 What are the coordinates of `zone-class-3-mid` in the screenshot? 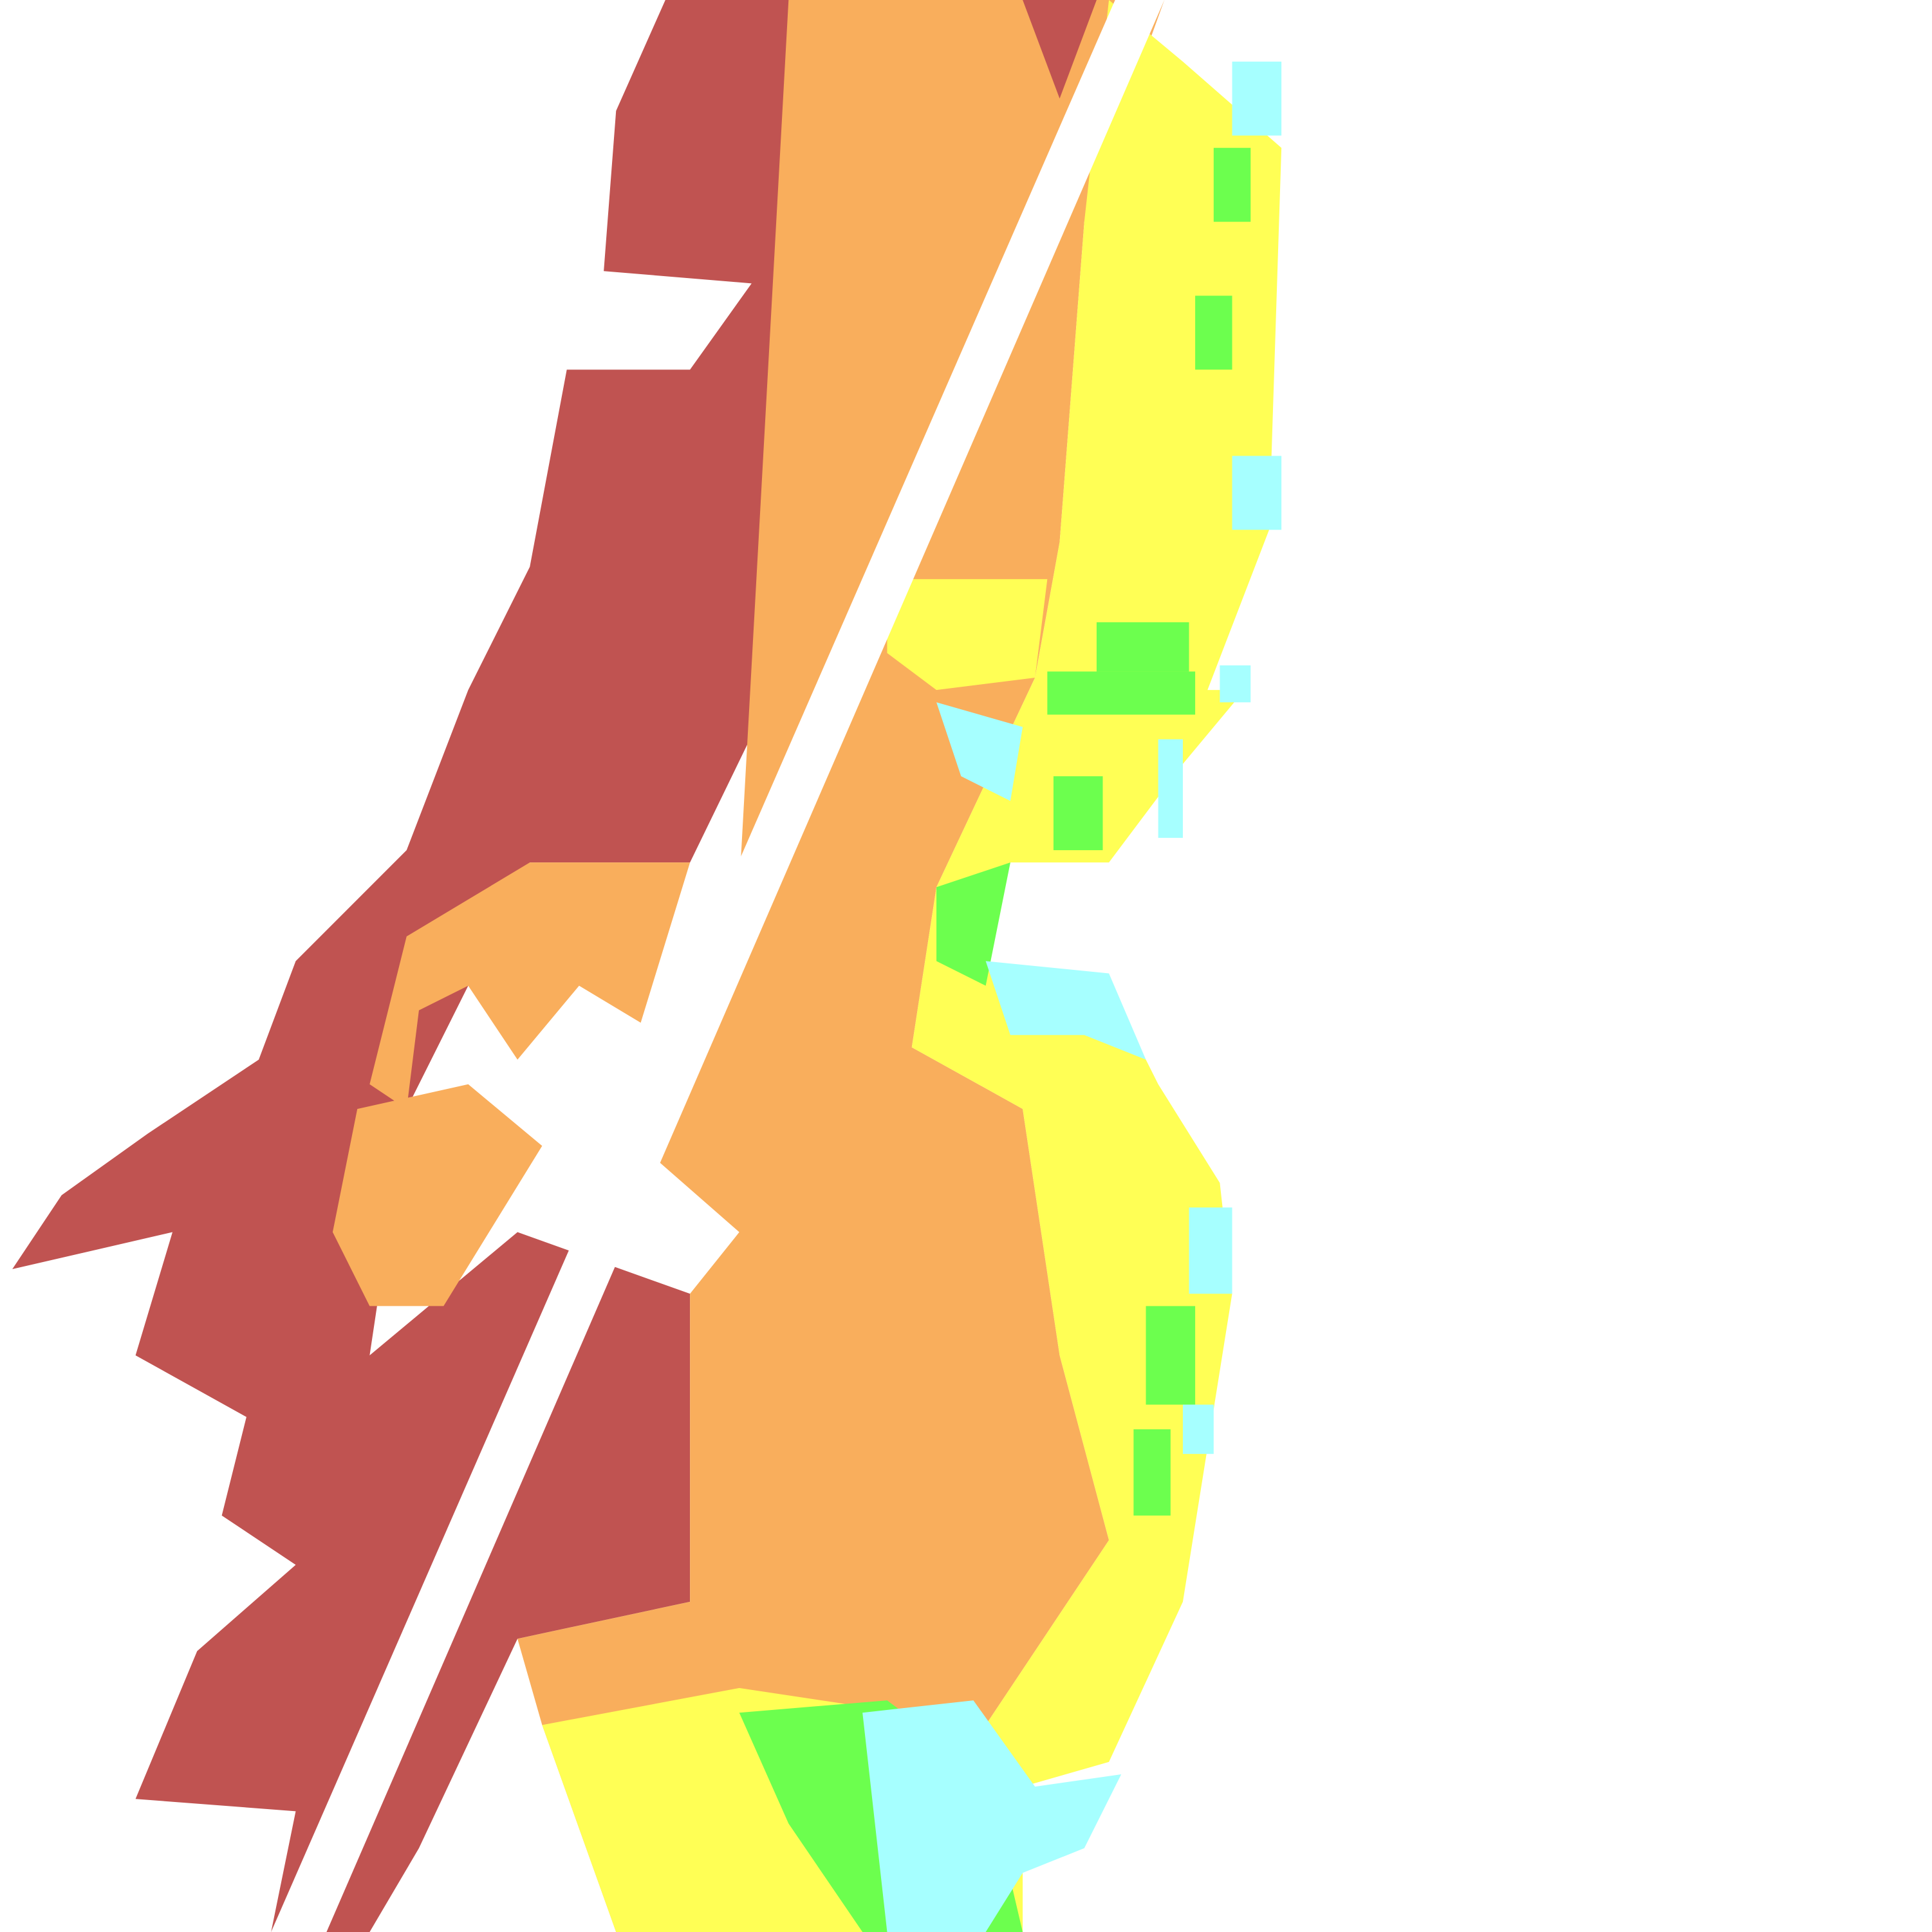 It's located at (967, 635).